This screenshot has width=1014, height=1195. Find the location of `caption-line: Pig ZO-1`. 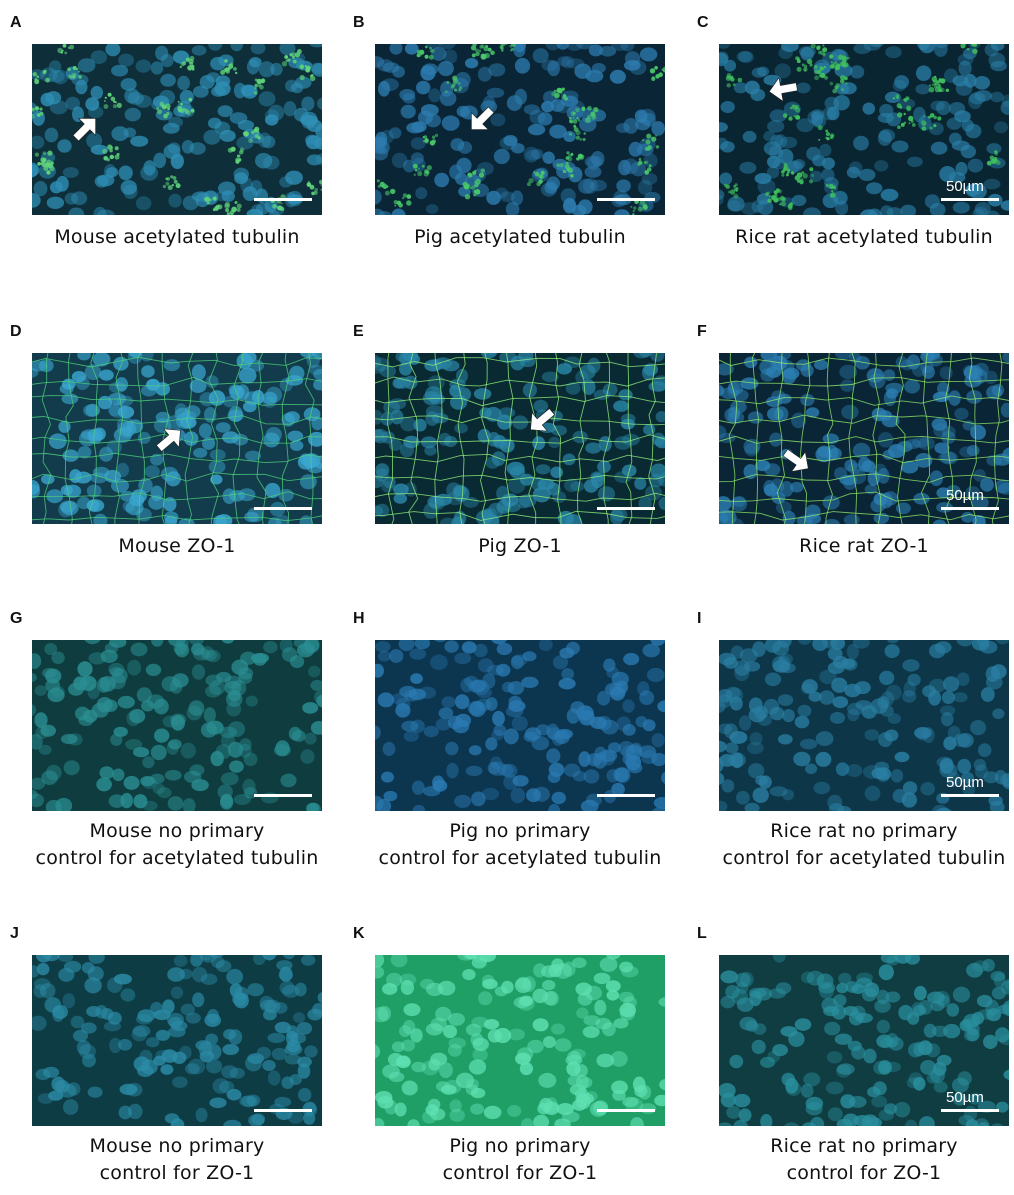

caption-line: Pig ZO-1 is located at coordinates (520, 546).